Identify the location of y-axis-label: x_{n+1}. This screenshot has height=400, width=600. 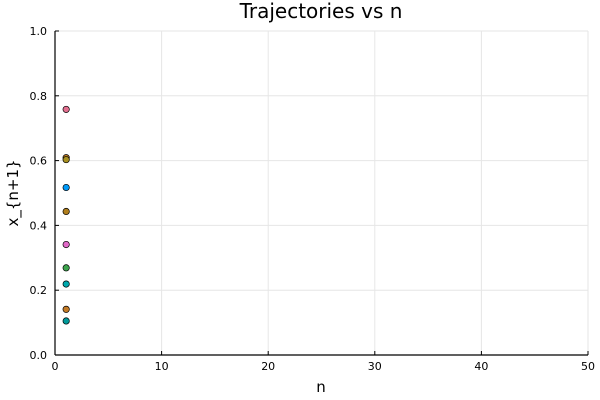
(13, 192).